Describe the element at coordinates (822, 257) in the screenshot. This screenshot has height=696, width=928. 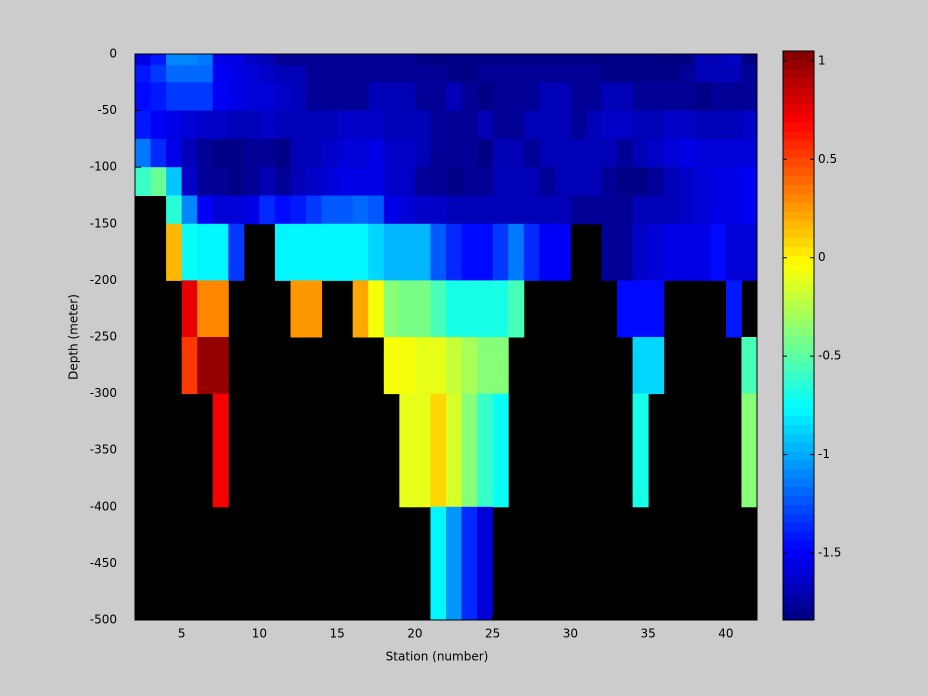
I see `colorbar-tick-label: 0` at that location.